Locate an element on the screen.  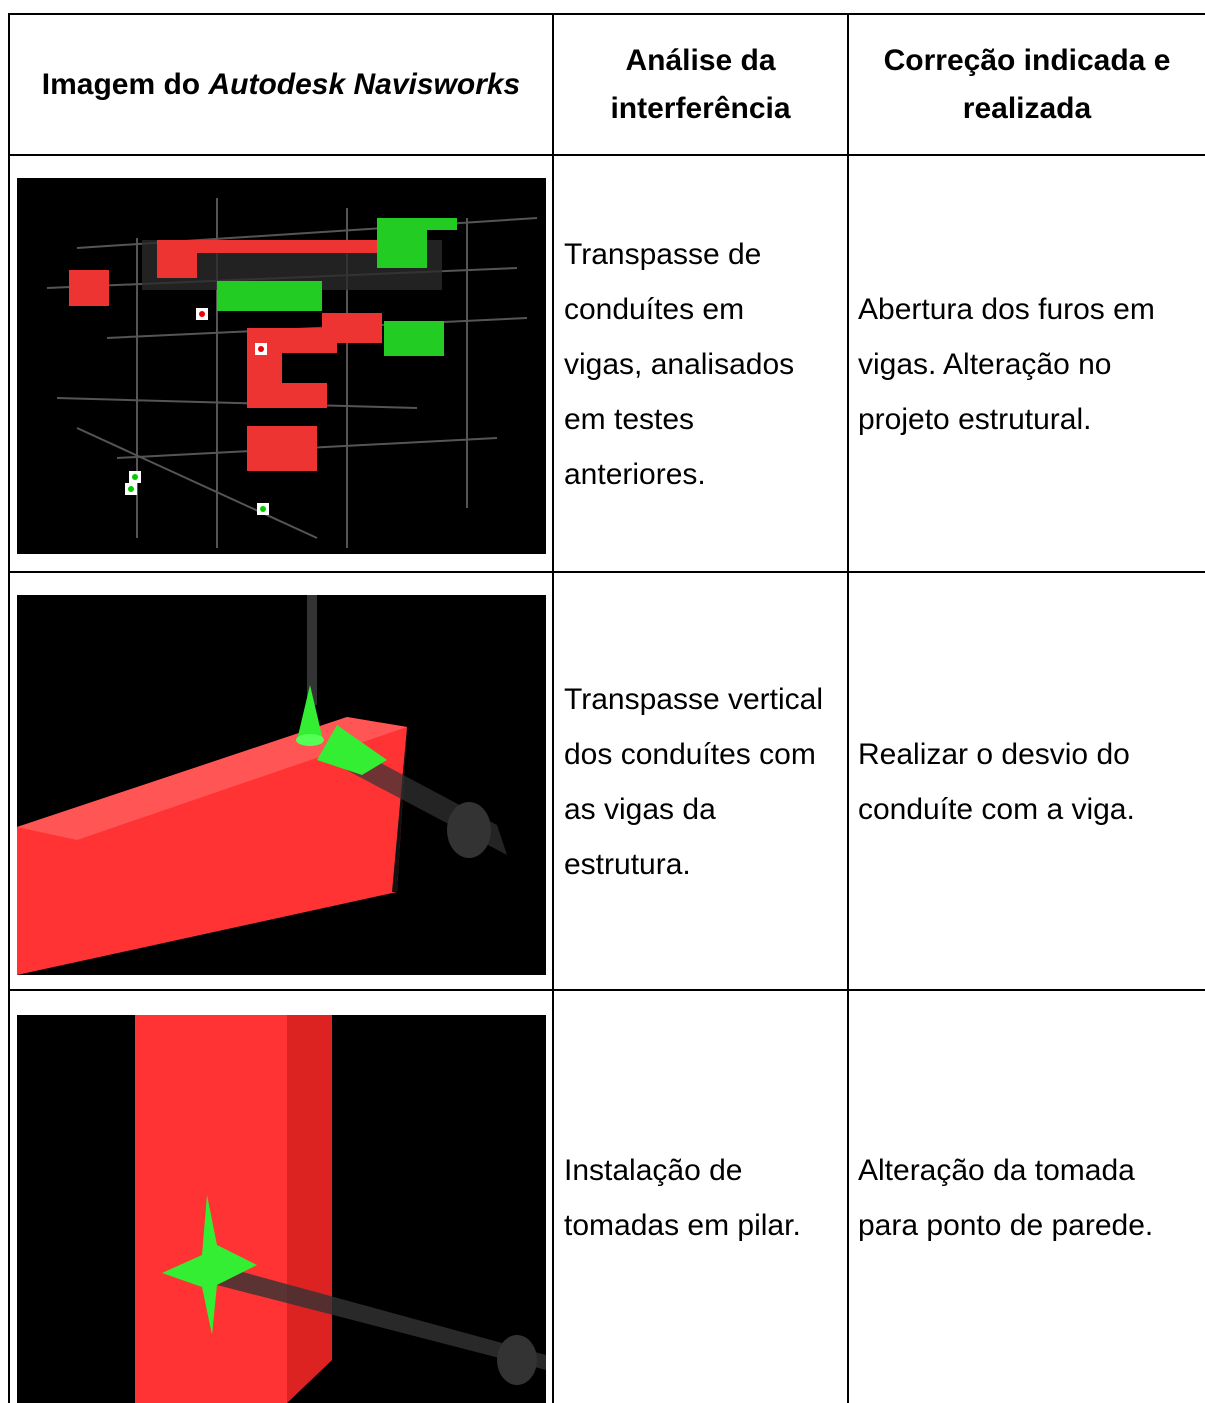
body-cell: Realizar o desvio do conduíte com a viga. is located at coordinates (1031, 781).